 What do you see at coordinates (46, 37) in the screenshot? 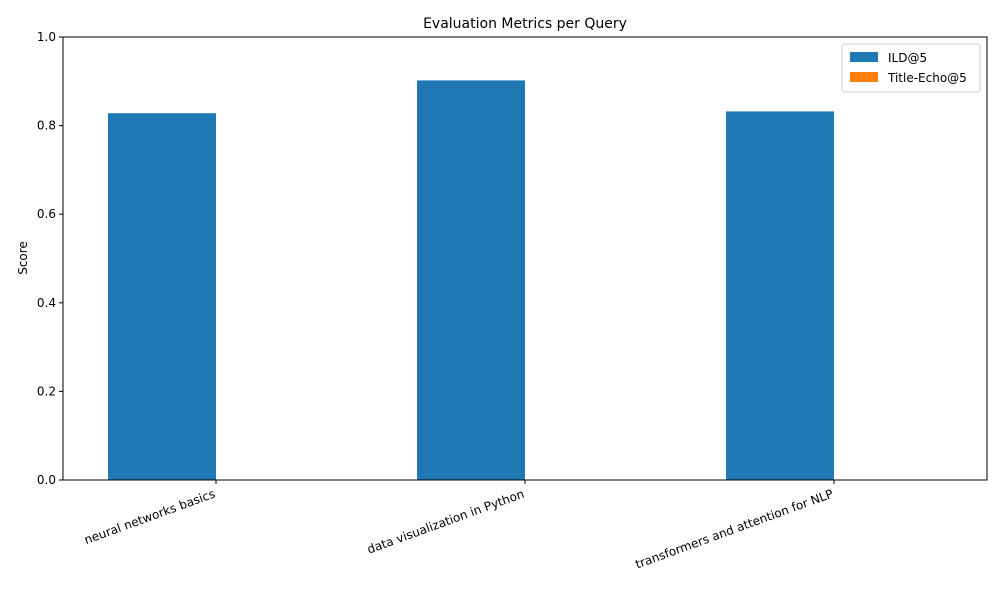
I see `y-tick-label: 1.0` at bounding box center [46, 37].